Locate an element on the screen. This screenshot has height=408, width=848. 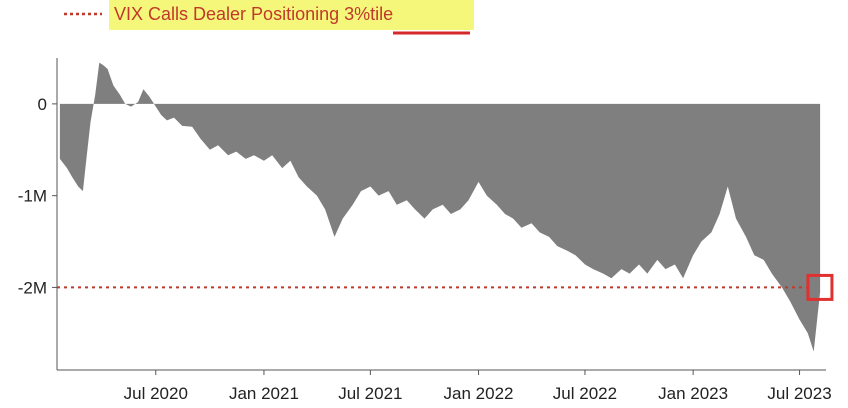
y-tick-label: 0 is located at coordinates (42, 104).